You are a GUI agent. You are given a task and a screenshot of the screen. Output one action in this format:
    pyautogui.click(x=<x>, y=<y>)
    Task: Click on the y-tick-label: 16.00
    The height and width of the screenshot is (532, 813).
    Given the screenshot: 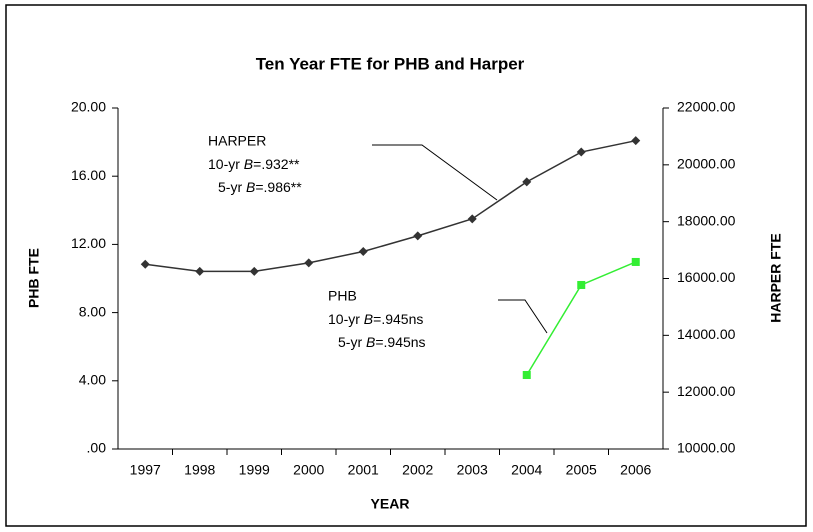 What is the action you would take?
    pyautogui.click(x=88, y=175)
    